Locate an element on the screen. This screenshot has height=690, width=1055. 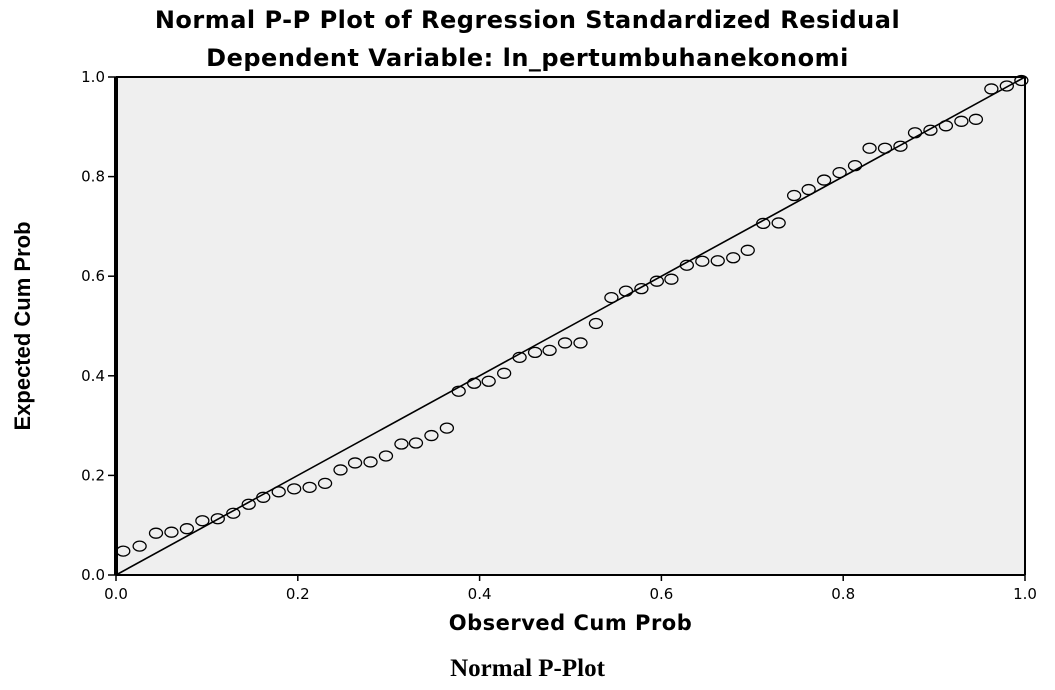
y-tick-label: 0.0 is located at coordinates (93, 575).